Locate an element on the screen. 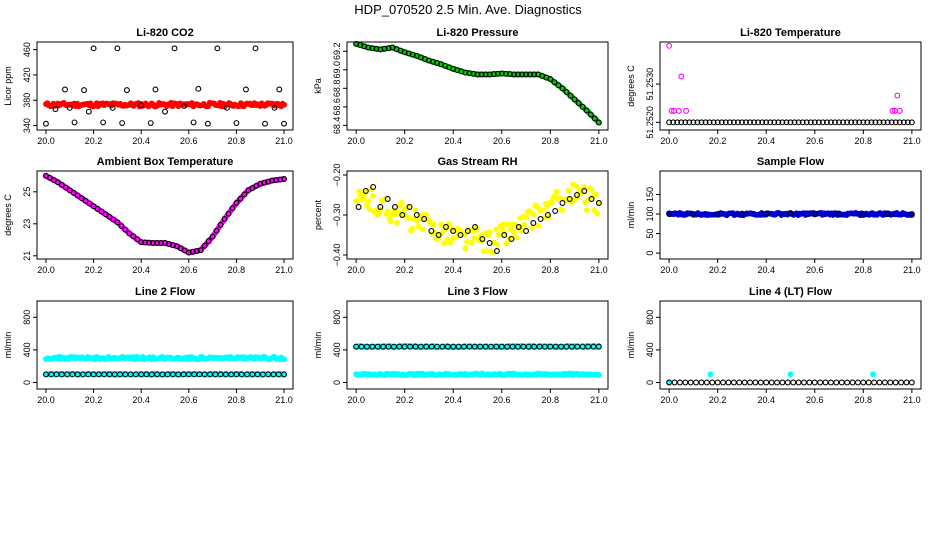  y-tick-label: −0.40 is located at coordinates (337, 255).